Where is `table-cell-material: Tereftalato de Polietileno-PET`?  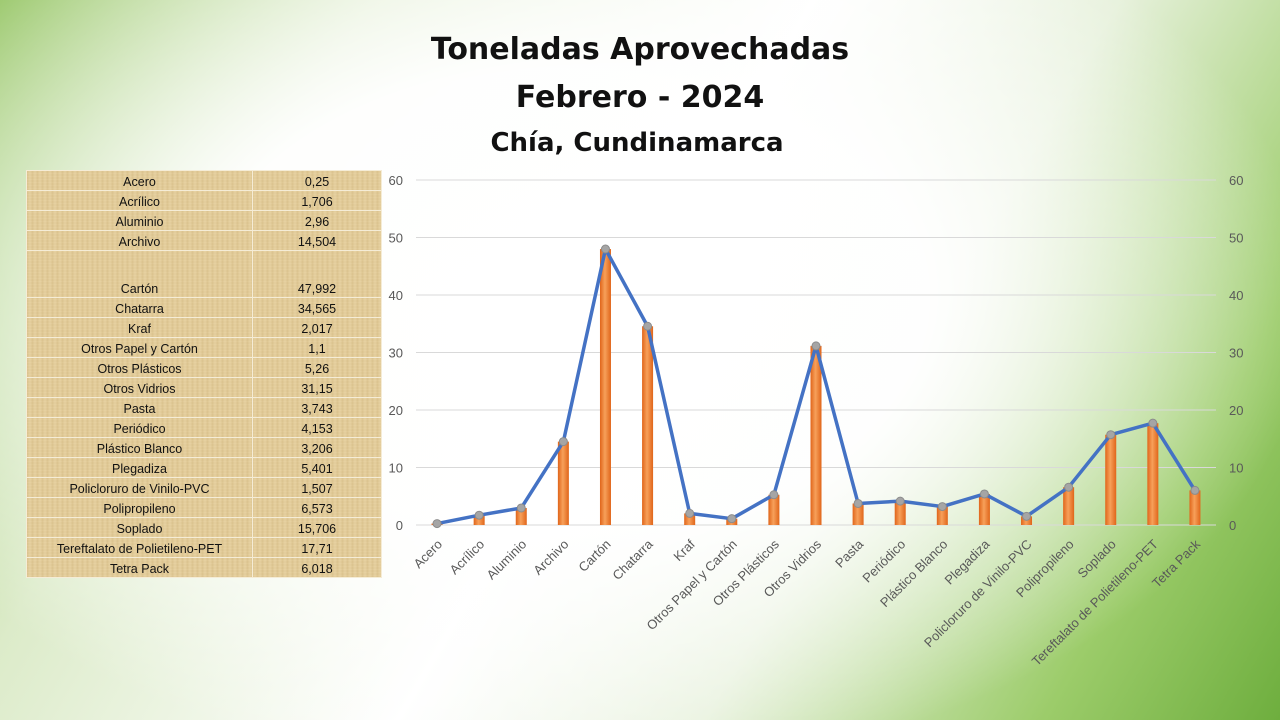 table-cell-material: Tereftalato de Polietileno-PET is located at coordinates (139, 547).